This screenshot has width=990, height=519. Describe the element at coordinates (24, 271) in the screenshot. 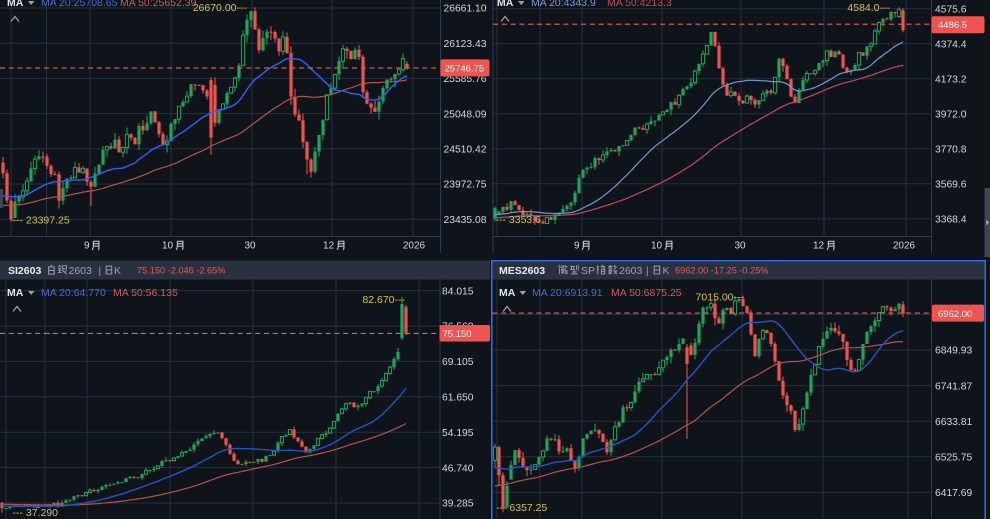

I see `svg-text: SI2603` at that location.